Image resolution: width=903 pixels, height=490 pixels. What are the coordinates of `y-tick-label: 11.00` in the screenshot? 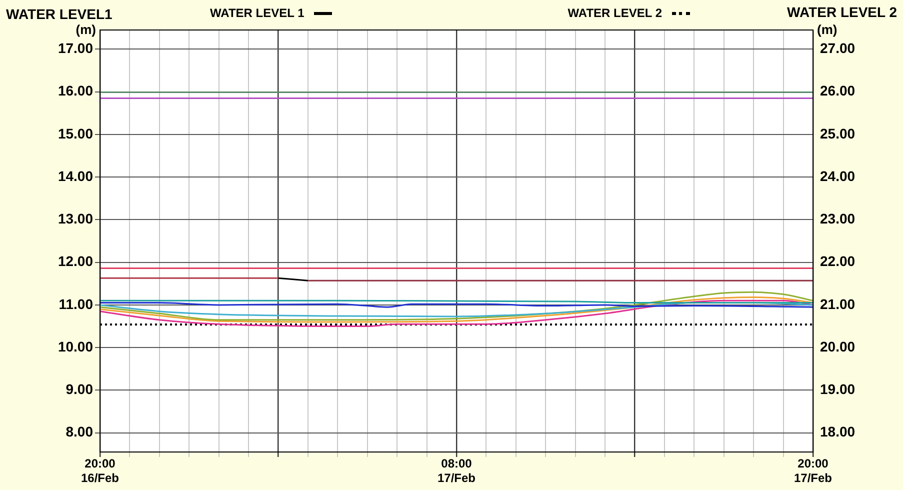 It's located at (76, 304).